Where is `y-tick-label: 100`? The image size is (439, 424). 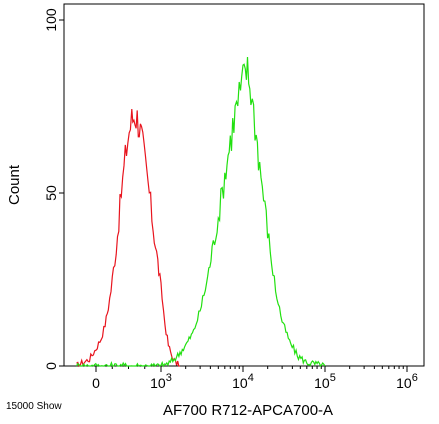 y-tick-label: 100 is located at coordinates (51, 20).